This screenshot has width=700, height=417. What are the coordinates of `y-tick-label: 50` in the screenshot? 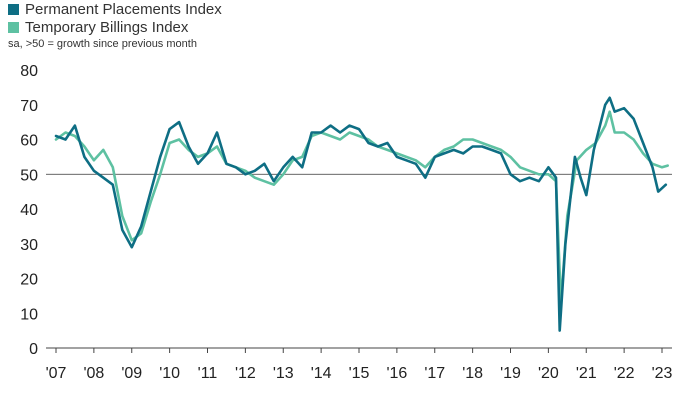 It's located at (29, 175).